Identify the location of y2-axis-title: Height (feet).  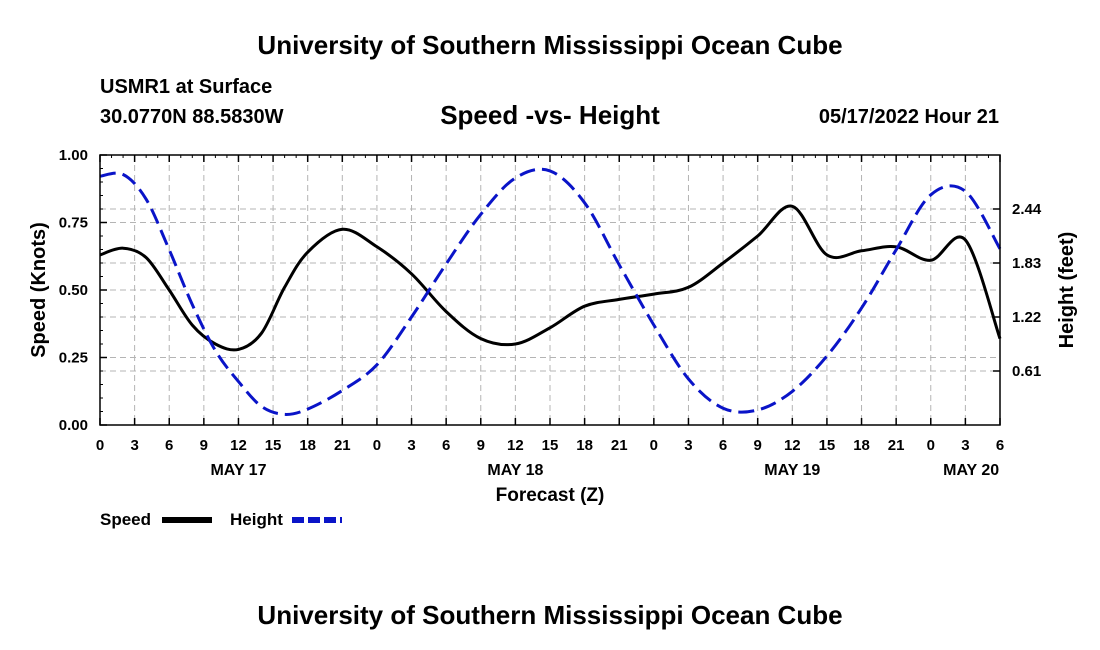
(1067, 290).